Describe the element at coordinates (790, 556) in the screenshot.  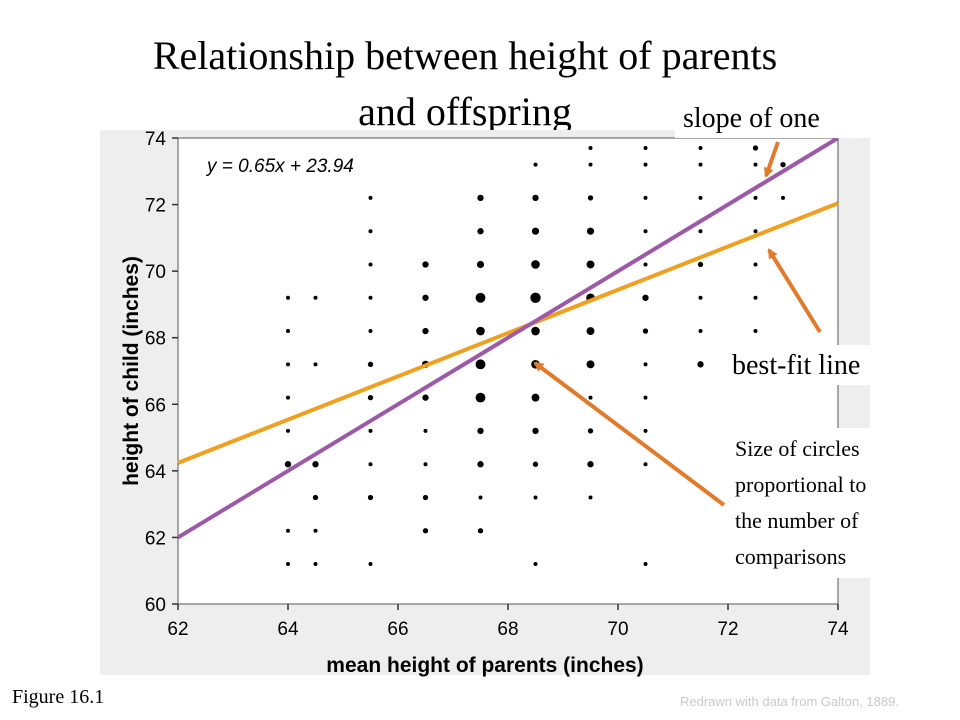
I see `circle-note-line-4: comparisons` at that location.